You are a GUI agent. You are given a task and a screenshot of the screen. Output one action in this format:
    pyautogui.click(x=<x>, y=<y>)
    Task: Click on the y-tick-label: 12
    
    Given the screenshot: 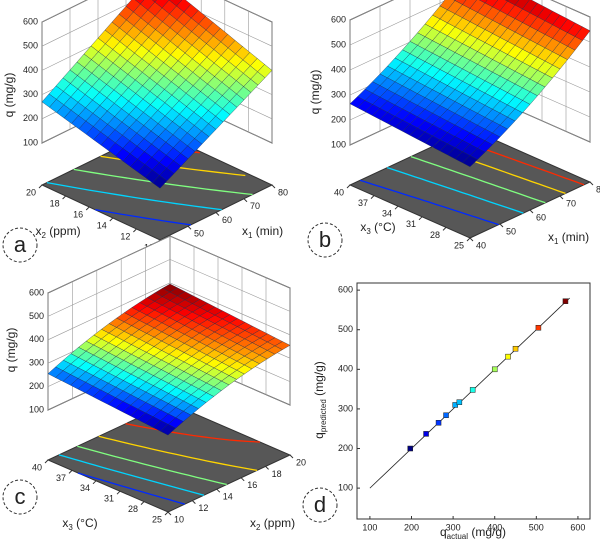 What is the action you would take?
    pyautogui.click(x=125, y=236)
    